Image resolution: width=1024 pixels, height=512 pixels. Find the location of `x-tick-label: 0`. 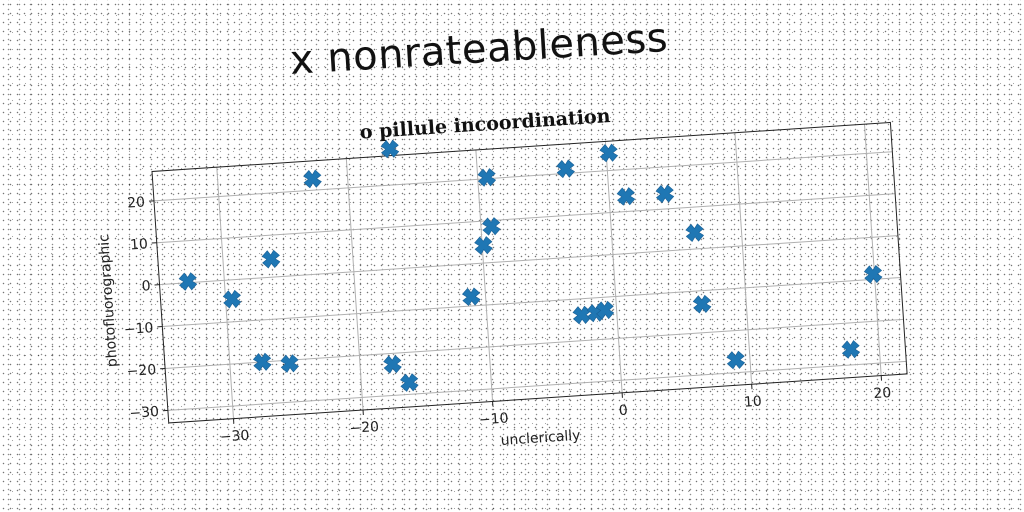

x-tick-label: 0 is located at coordinates (623, 411).